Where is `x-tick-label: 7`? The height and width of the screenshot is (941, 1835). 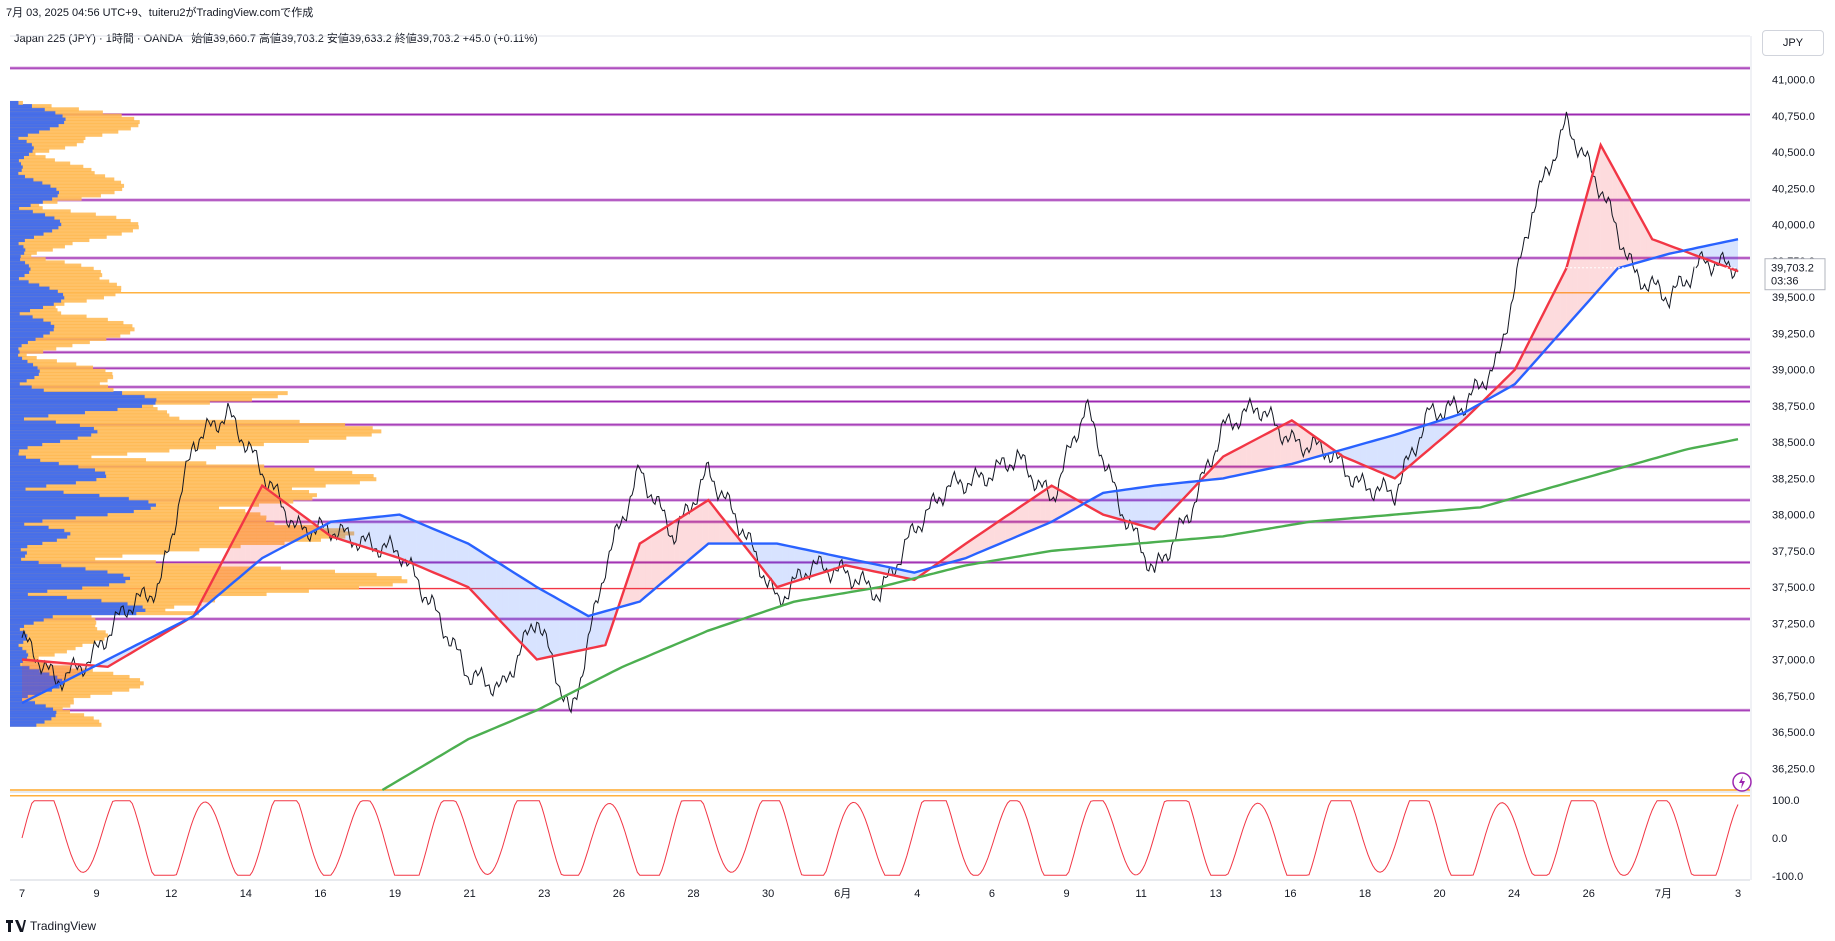
x-tick-label: 7 is located at coordinates (22, 894).